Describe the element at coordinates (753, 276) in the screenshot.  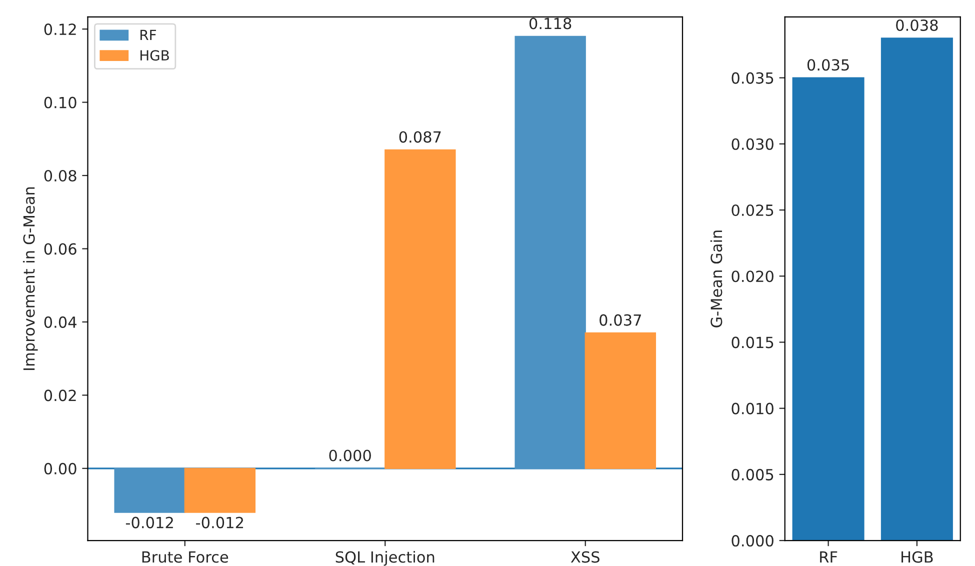
I see `y-tick-label: 0.020` at that location.